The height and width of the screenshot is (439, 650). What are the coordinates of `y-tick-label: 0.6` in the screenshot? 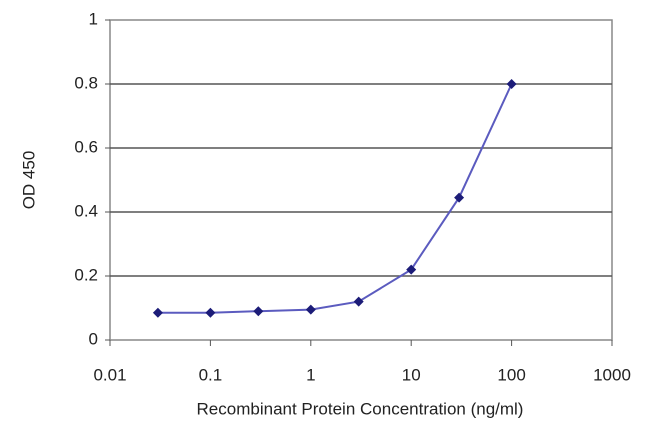 It's located at (86, 146).